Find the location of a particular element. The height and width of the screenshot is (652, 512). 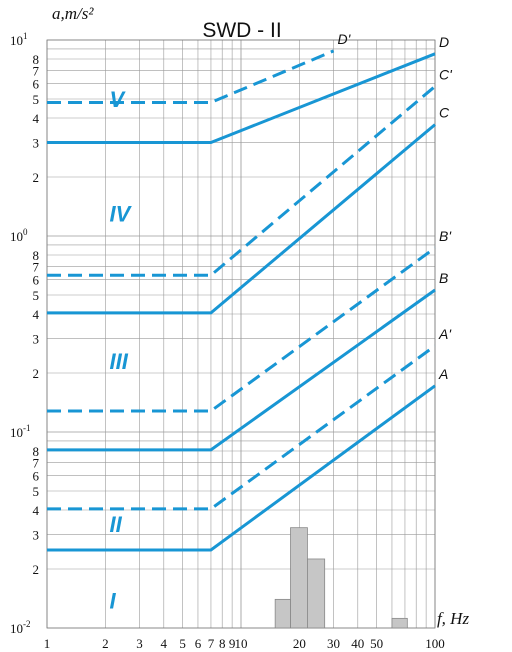

x-tick-label: 6 is located at coordinates (198, 643).